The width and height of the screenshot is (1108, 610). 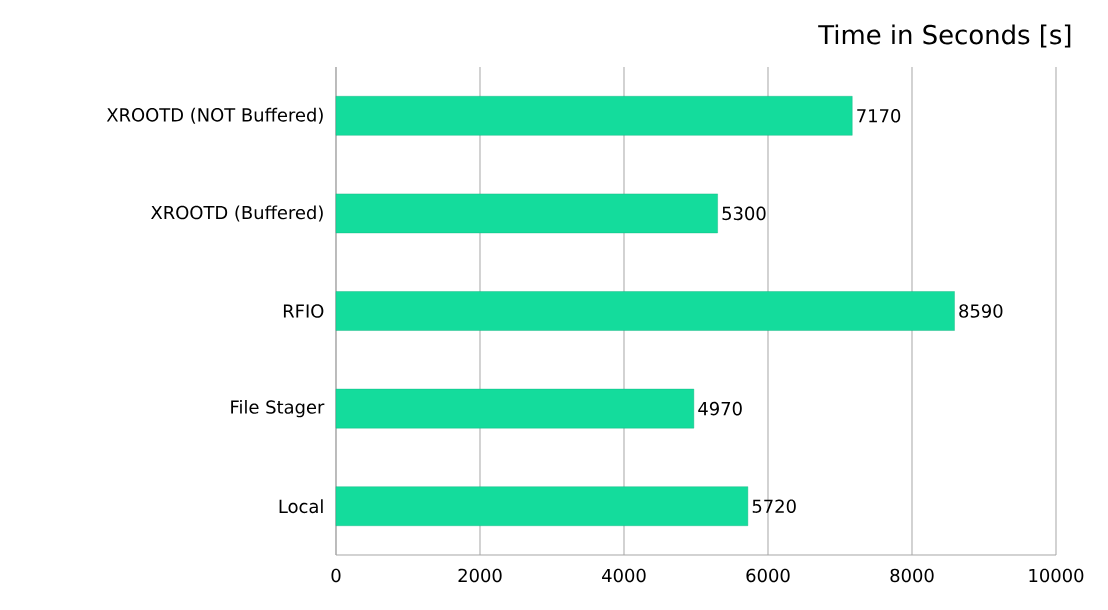 I want to click on x-tick-label: 4000, so click(x=624, y=575).